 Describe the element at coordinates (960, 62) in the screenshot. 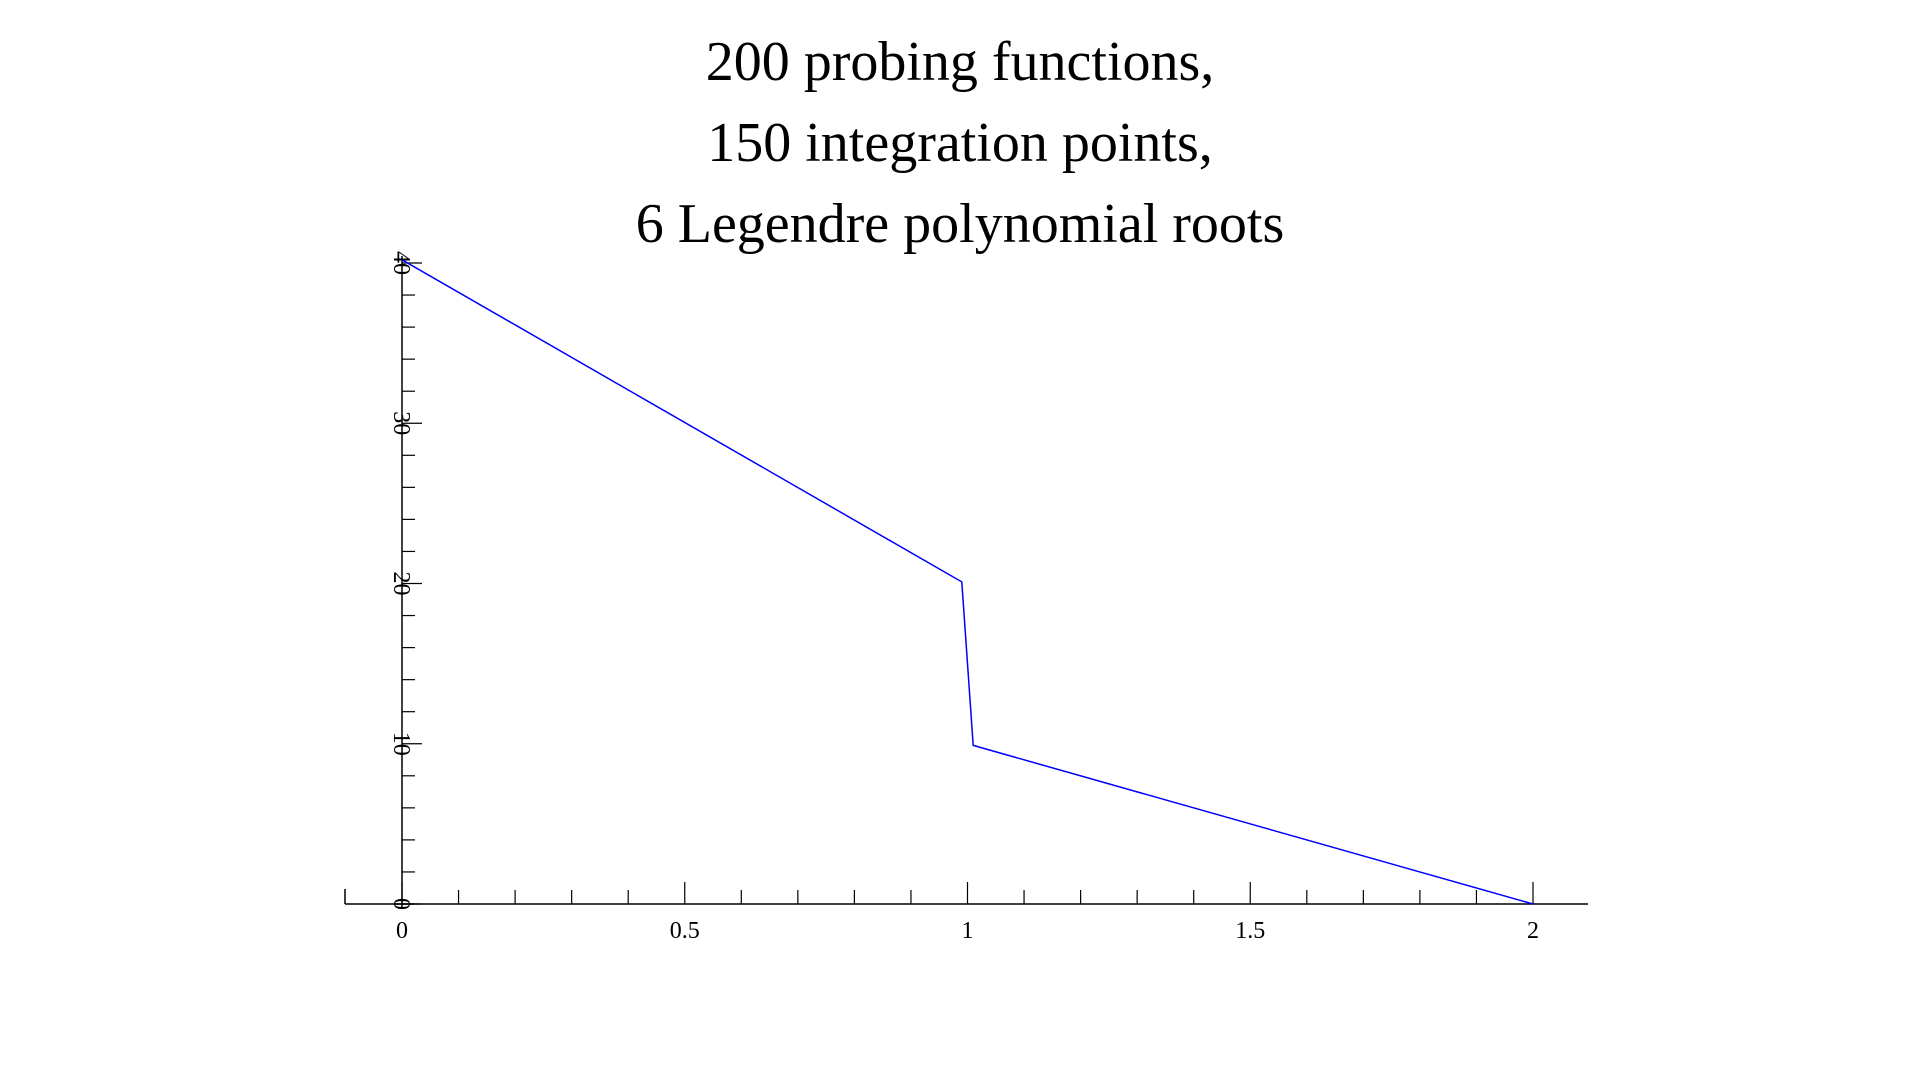

I see `chart-title-line-1: 200 probing functions,` at that location.